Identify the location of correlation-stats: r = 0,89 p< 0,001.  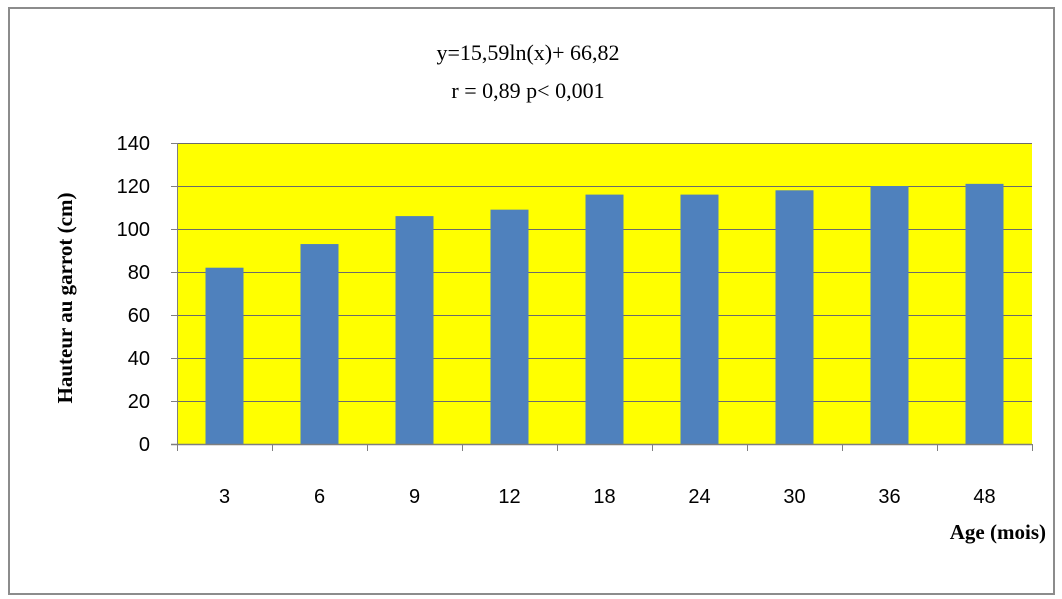
(527, 90).